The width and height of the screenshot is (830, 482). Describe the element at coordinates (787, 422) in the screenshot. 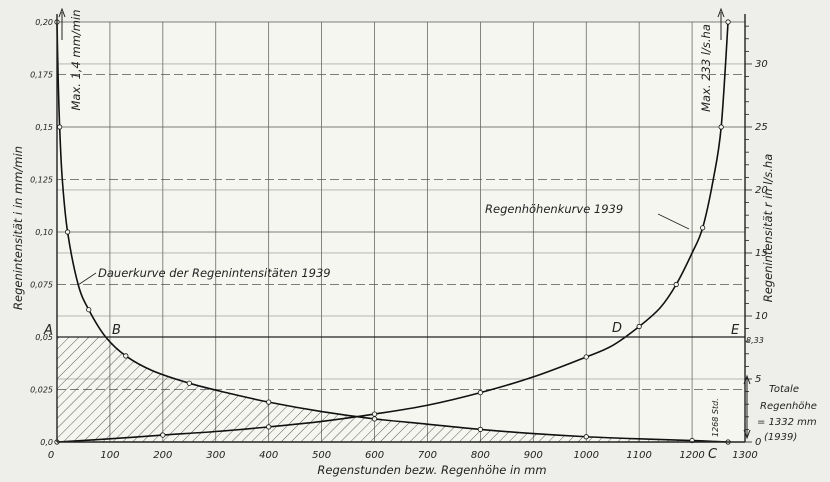

I see `total-label-3: = 1332 mm` at that location.